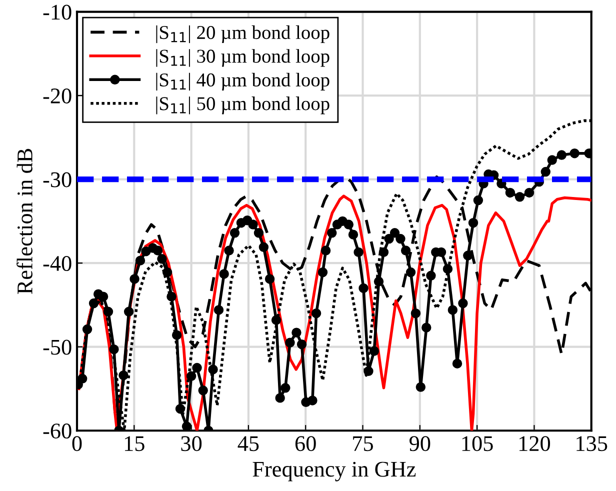  I want to click on y-tick-label: -10, so click(57, 12).